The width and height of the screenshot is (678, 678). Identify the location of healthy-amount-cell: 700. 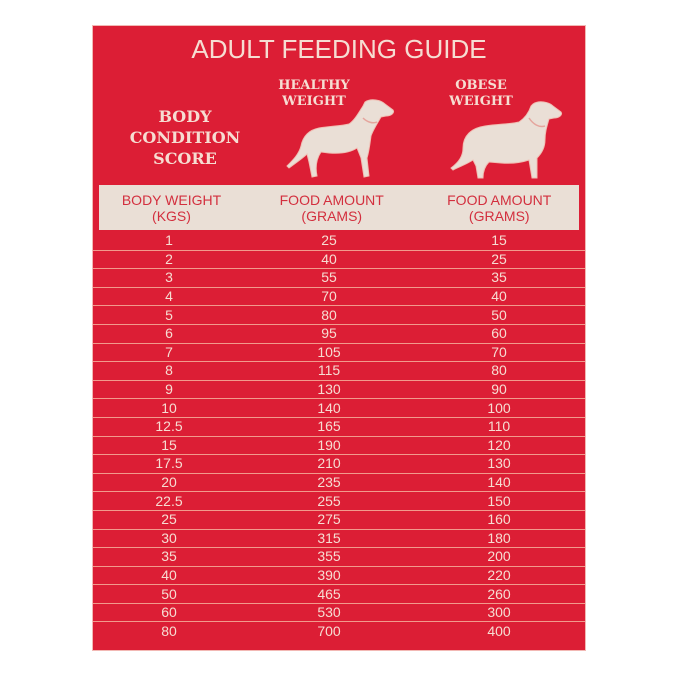
(329, 630).